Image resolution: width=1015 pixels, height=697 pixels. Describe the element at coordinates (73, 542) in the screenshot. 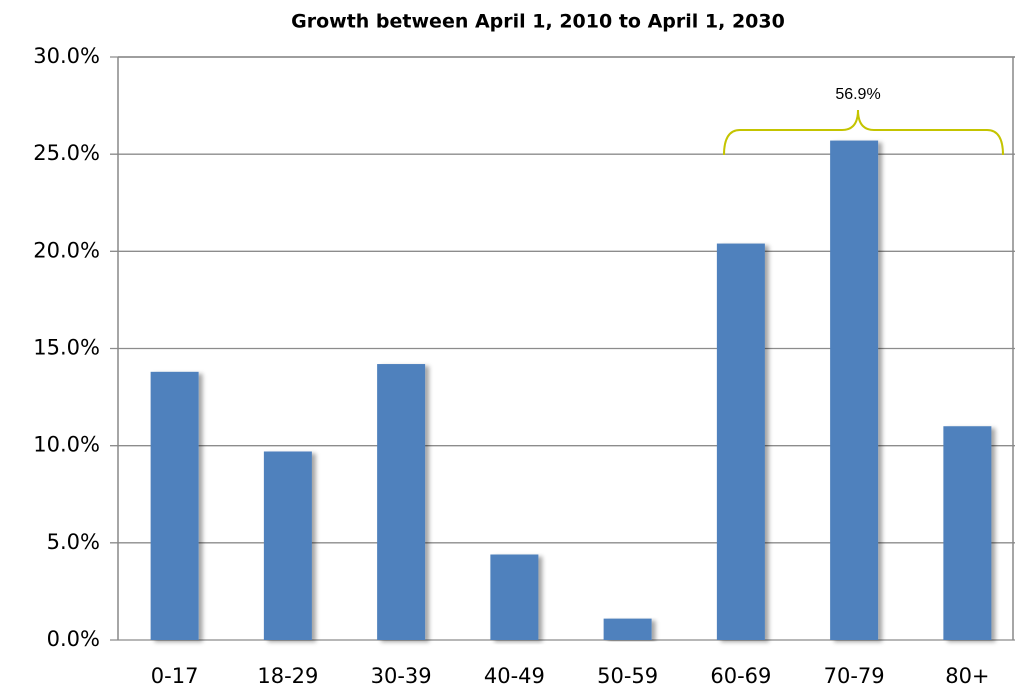

I see `y-tick-label: 5.0%` at that location.